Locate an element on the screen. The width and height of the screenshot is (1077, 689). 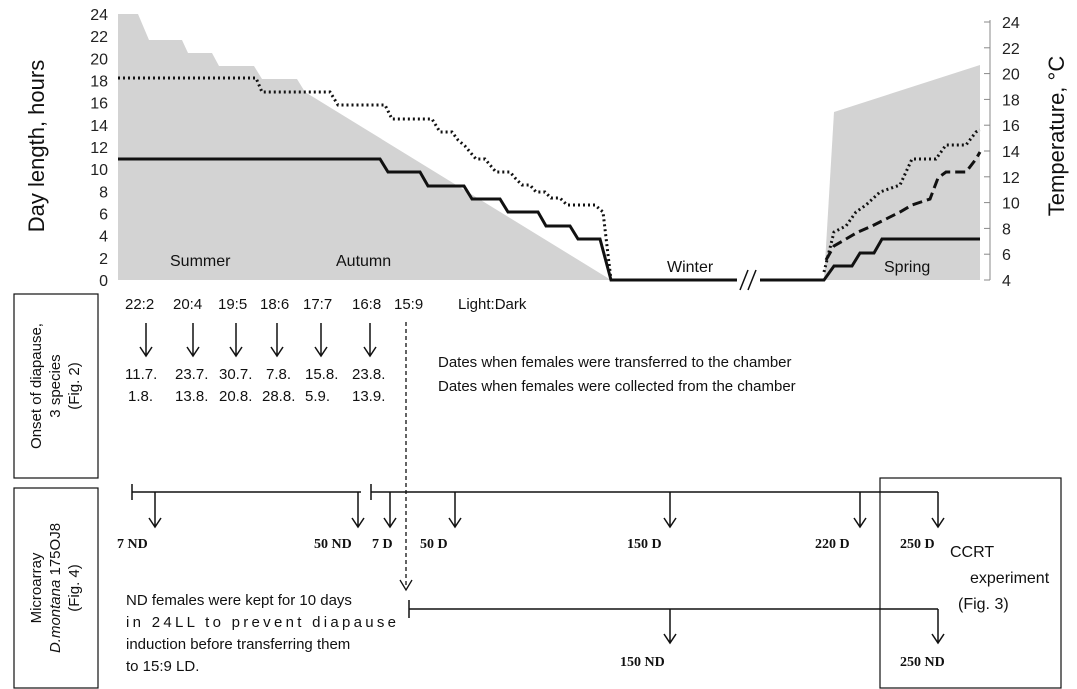
day-length-solid-line is located at coordinates (427, 219).